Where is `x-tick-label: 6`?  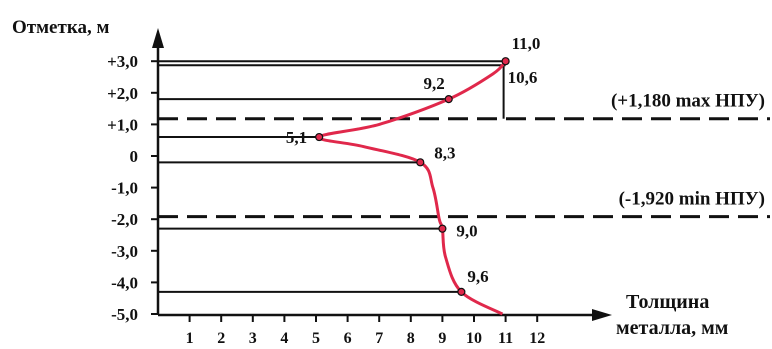
x-tick-label: 6 is located at coordinates (348, 338).